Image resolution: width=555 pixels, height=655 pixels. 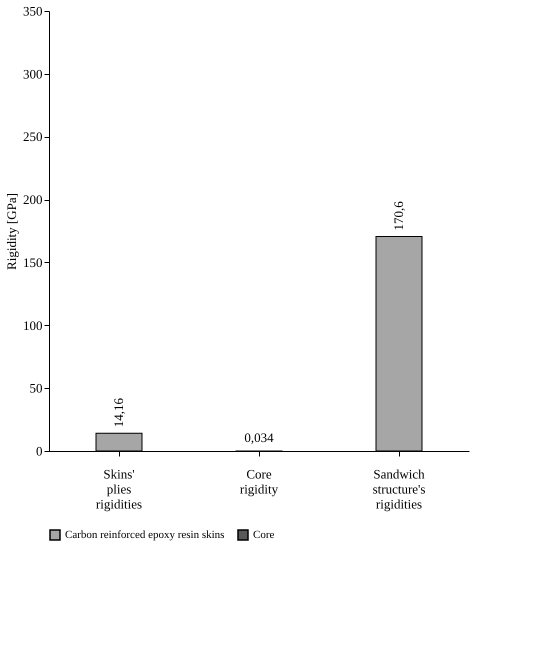 I want to click on y-tick-label: 150, so click(x=32, y=262).